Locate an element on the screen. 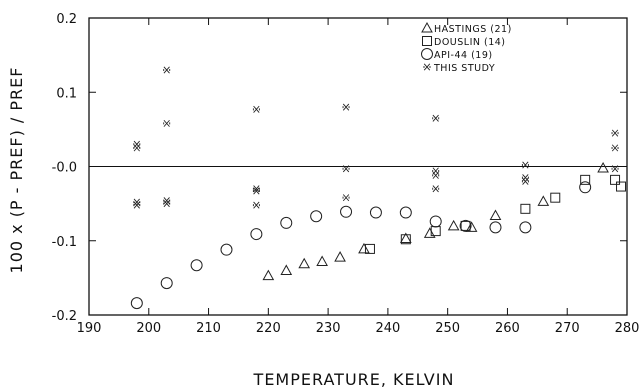 The image size is (643, 390). legend-item-api44: API-44 (19) is located at coordinates (457, 54).